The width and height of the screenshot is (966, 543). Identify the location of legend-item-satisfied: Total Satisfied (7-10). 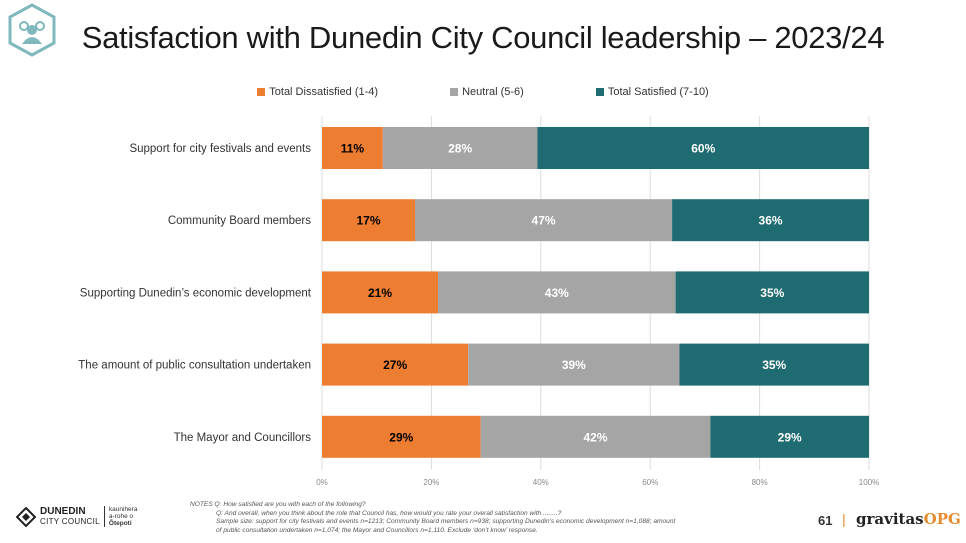
(652, 92).